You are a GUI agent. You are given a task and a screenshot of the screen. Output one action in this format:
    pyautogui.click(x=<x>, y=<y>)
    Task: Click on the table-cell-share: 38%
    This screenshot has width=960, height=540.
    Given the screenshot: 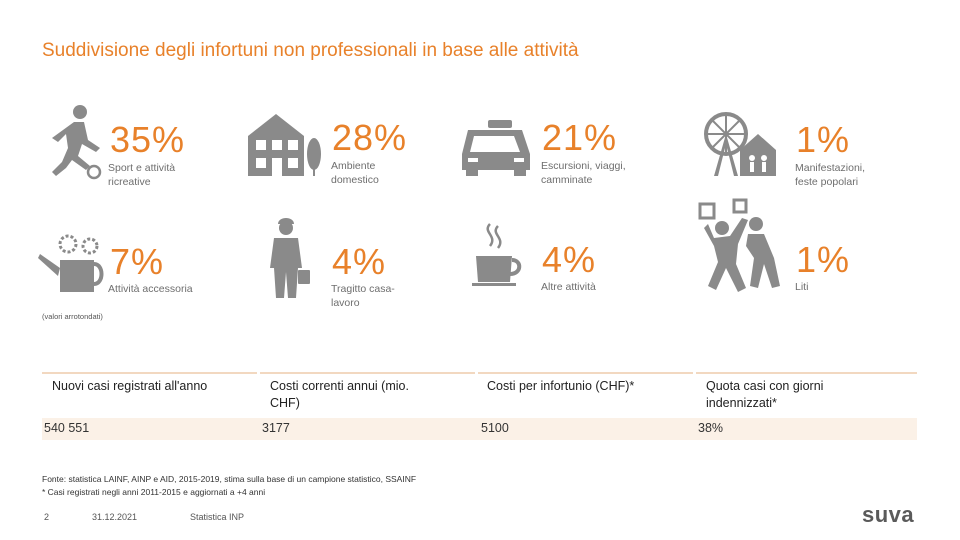 What is the action you would take?
    pyautogui.click(x=711, y=428)
    